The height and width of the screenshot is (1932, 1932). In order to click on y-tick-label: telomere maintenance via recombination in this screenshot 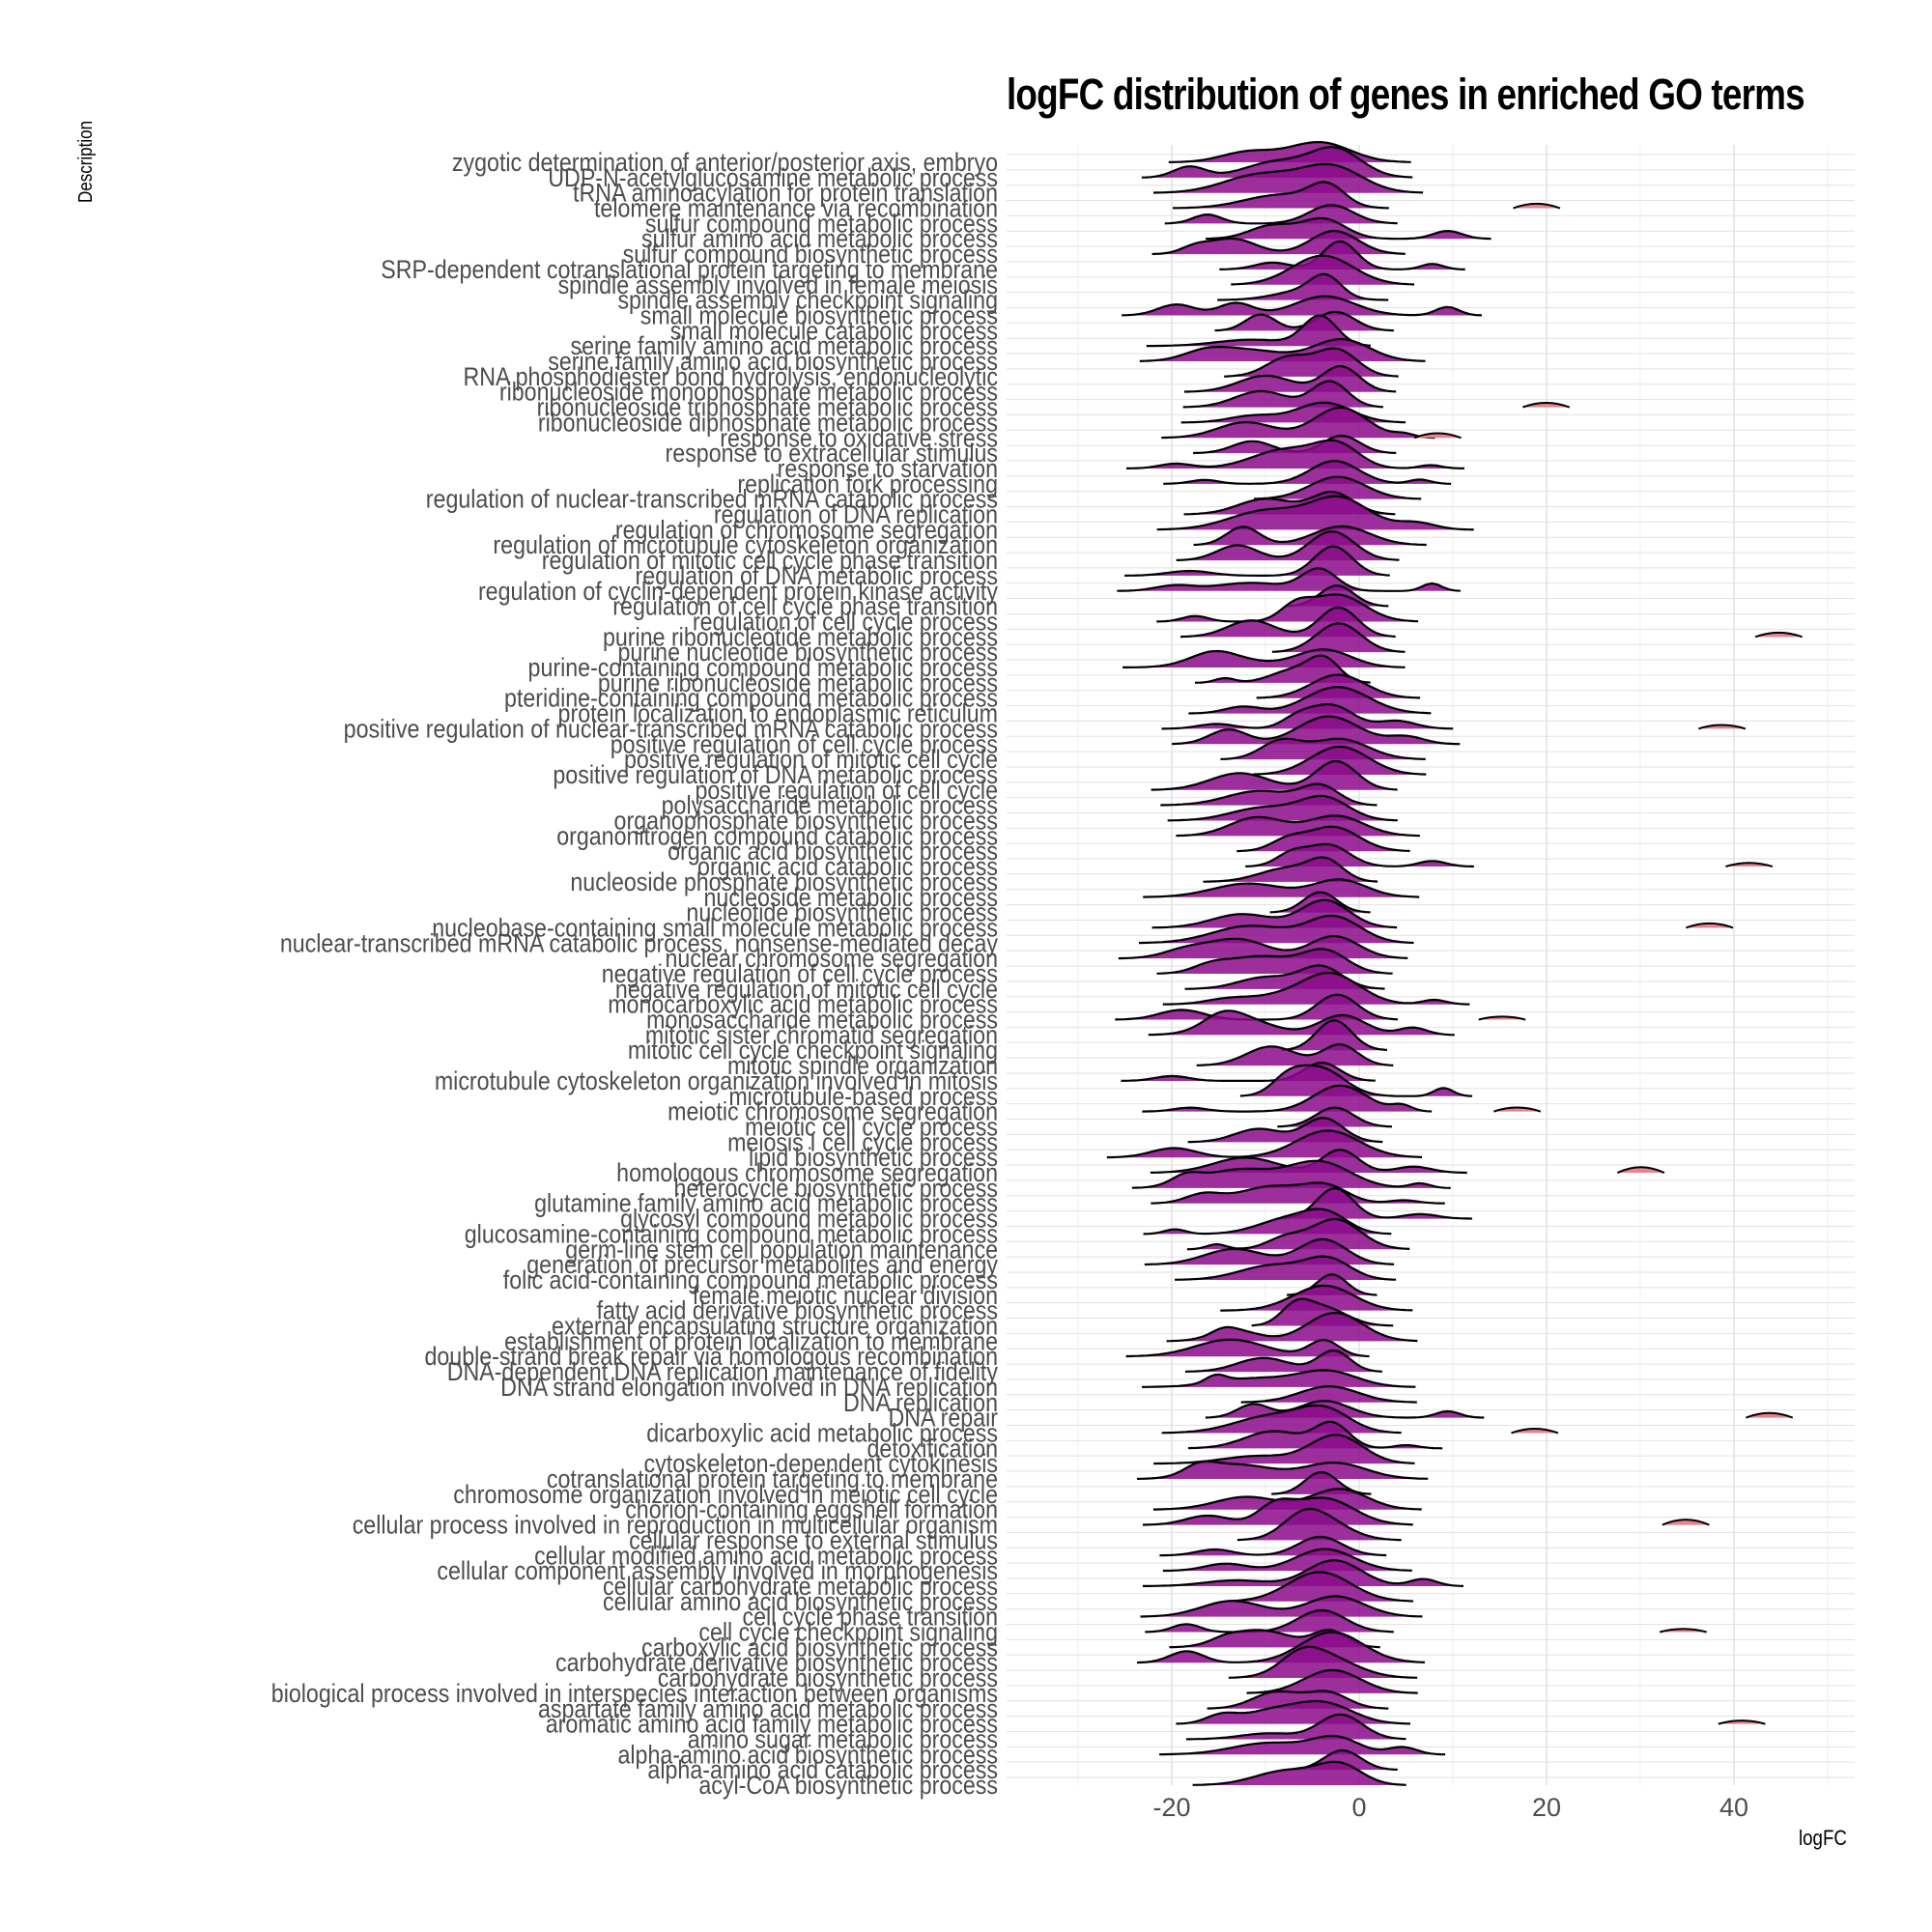, I will do `click(796, 208)`.